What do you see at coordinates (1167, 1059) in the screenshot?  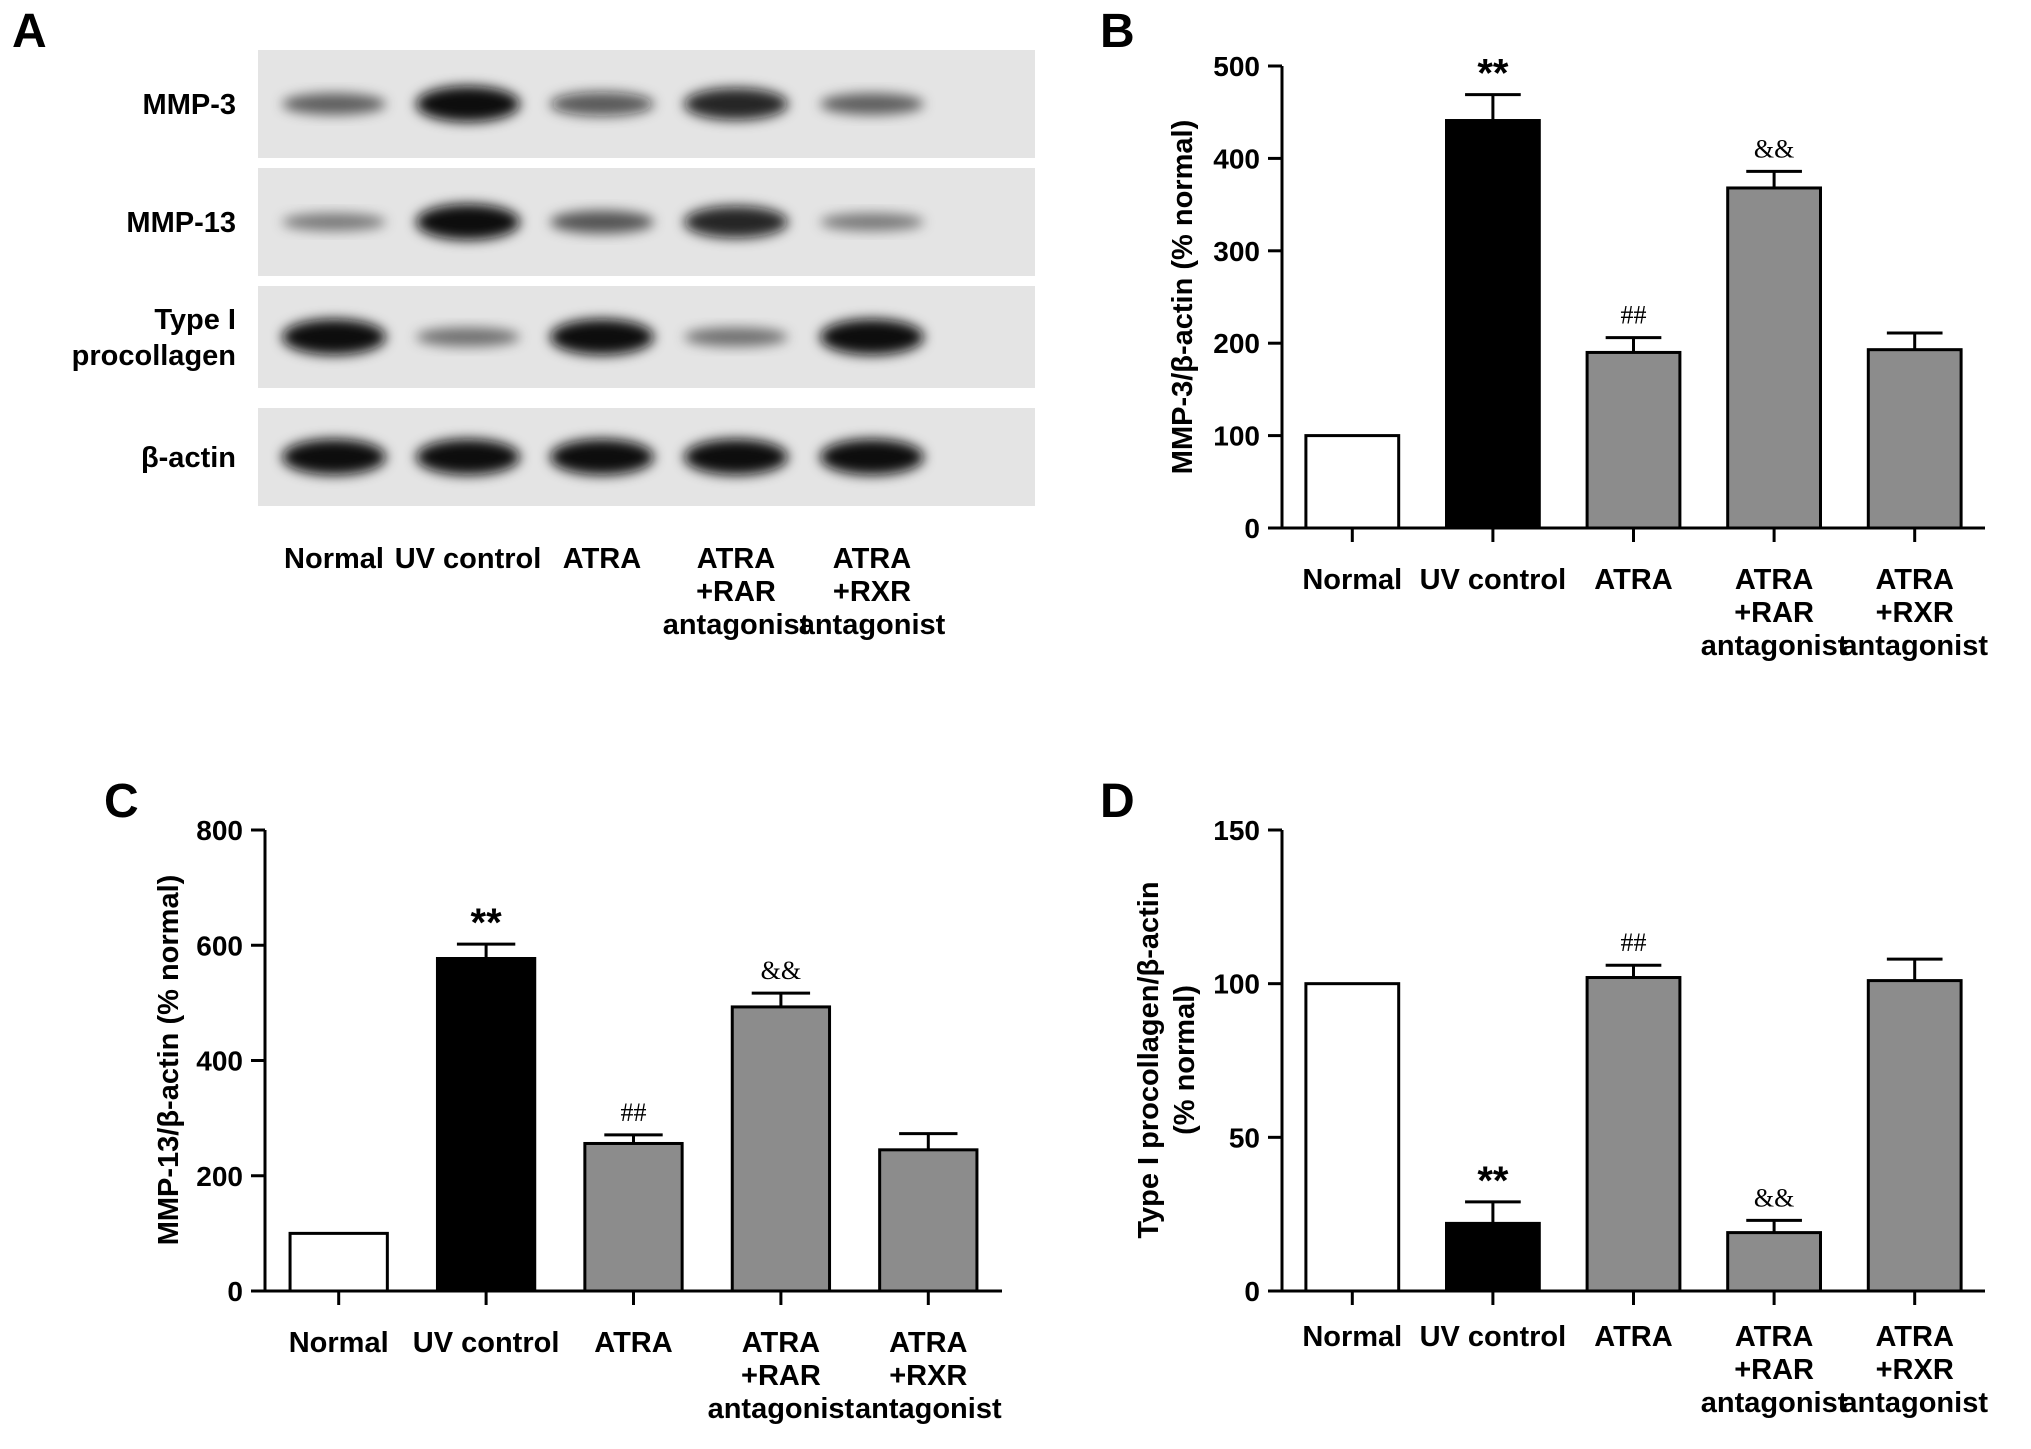 I see `y-axis-label: Type I procollagen/β-actin (% normal)` at bounding box center [1167, 1059].